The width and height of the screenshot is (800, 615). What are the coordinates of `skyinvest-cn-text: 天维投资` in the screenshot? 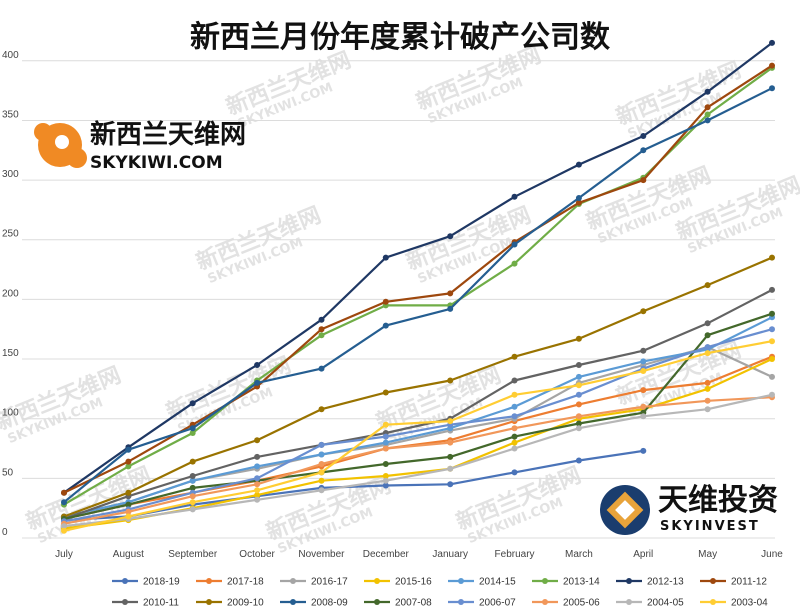 It's located at (718, 500).